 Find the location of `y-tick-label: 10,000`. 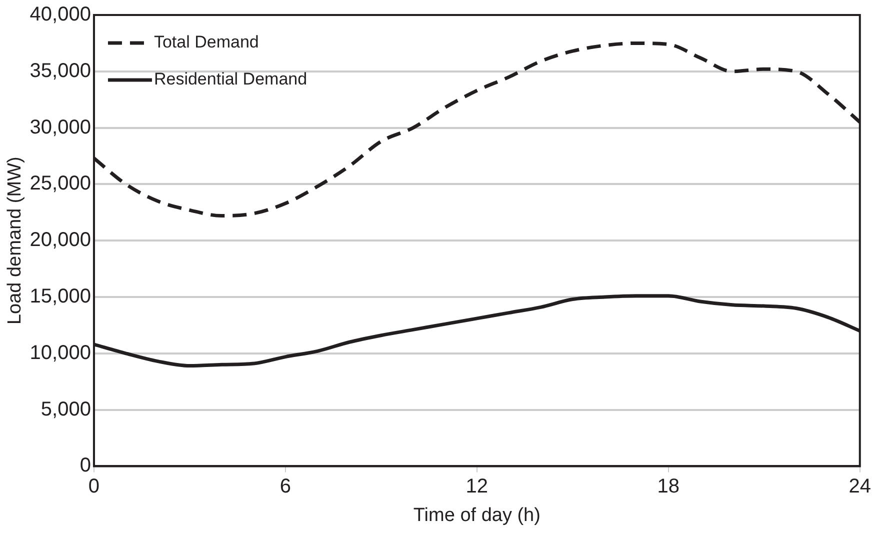

y-tick-label: 10,000 is located at coordinates (60, 353).